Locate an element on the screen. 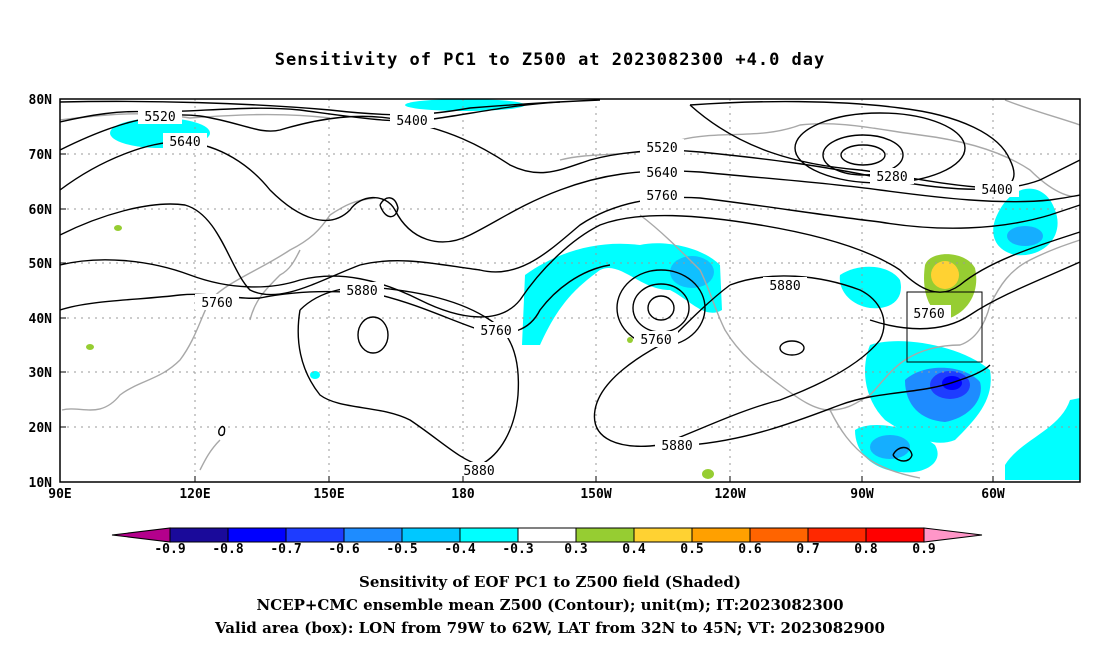 The height and width of the screenshot is (650, 1100). shade-cyan-atlantic is located at coordinates (1042, 439).